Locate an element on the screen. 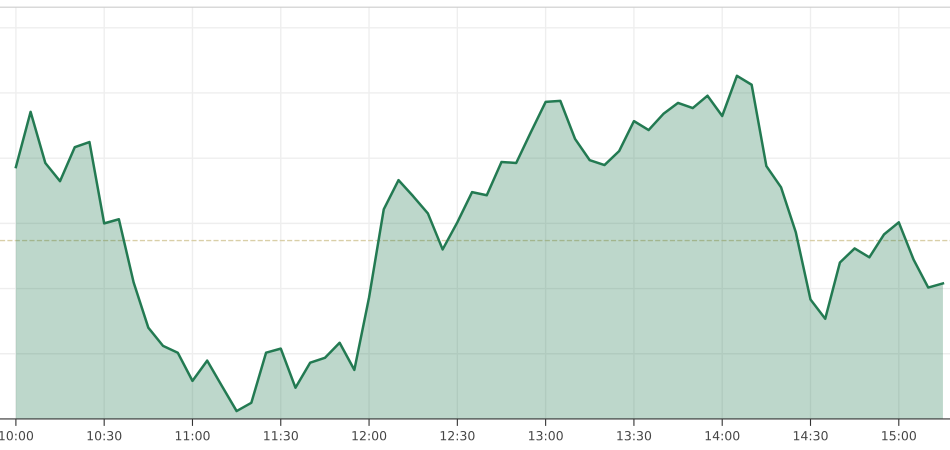 Image resolution: width=950 pixels, height=450 pixels. x-tick-label: 15:00 is located at coordinates (899, 435).